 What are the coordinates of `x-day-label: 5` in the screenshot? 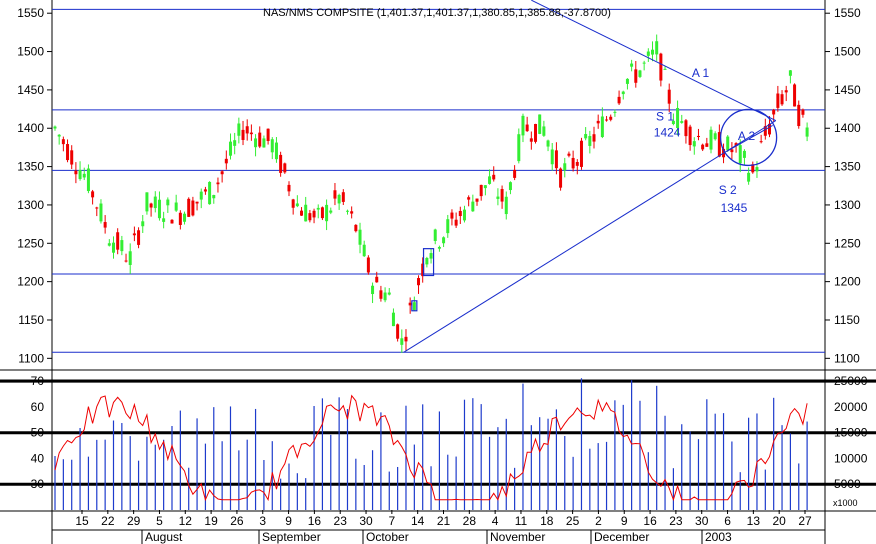 It's located at (159, 521).